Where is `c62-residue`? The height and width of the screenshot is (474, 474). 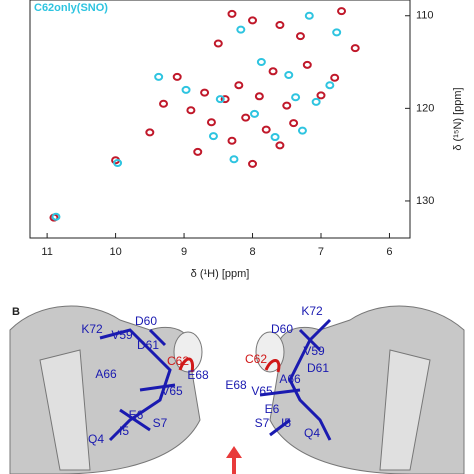 c62-residue is located at coordinates (229, 365).